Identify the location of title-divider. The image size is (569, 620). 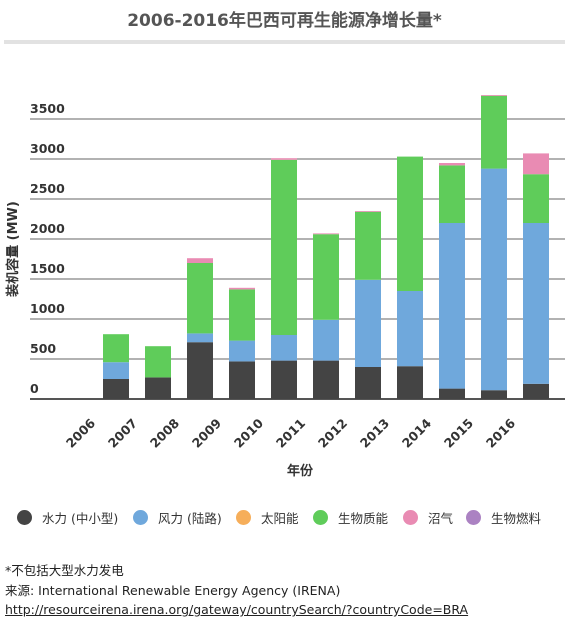
(284, 42).